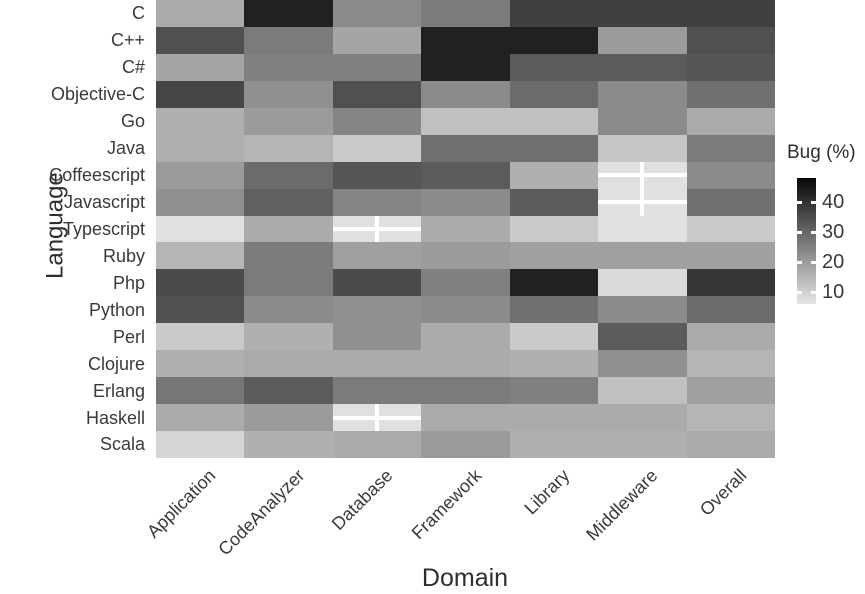  I want to click on heatmap-cell-haskell-application, so click(200, 418).